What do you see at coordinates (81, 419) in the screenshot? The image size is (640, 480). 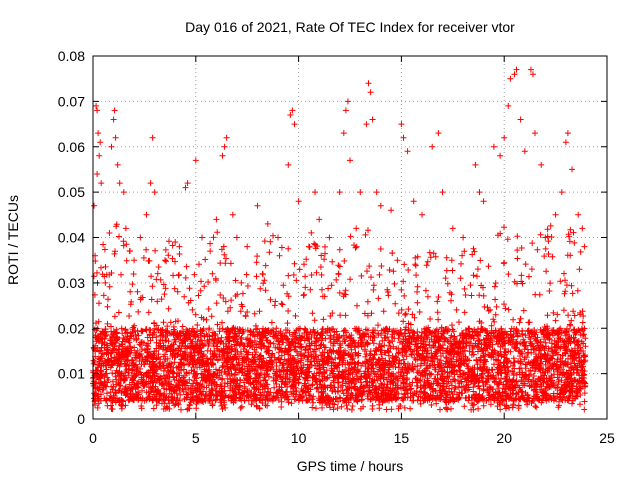 I see `y-tick-label: 0` at bounding box center [81, 419].